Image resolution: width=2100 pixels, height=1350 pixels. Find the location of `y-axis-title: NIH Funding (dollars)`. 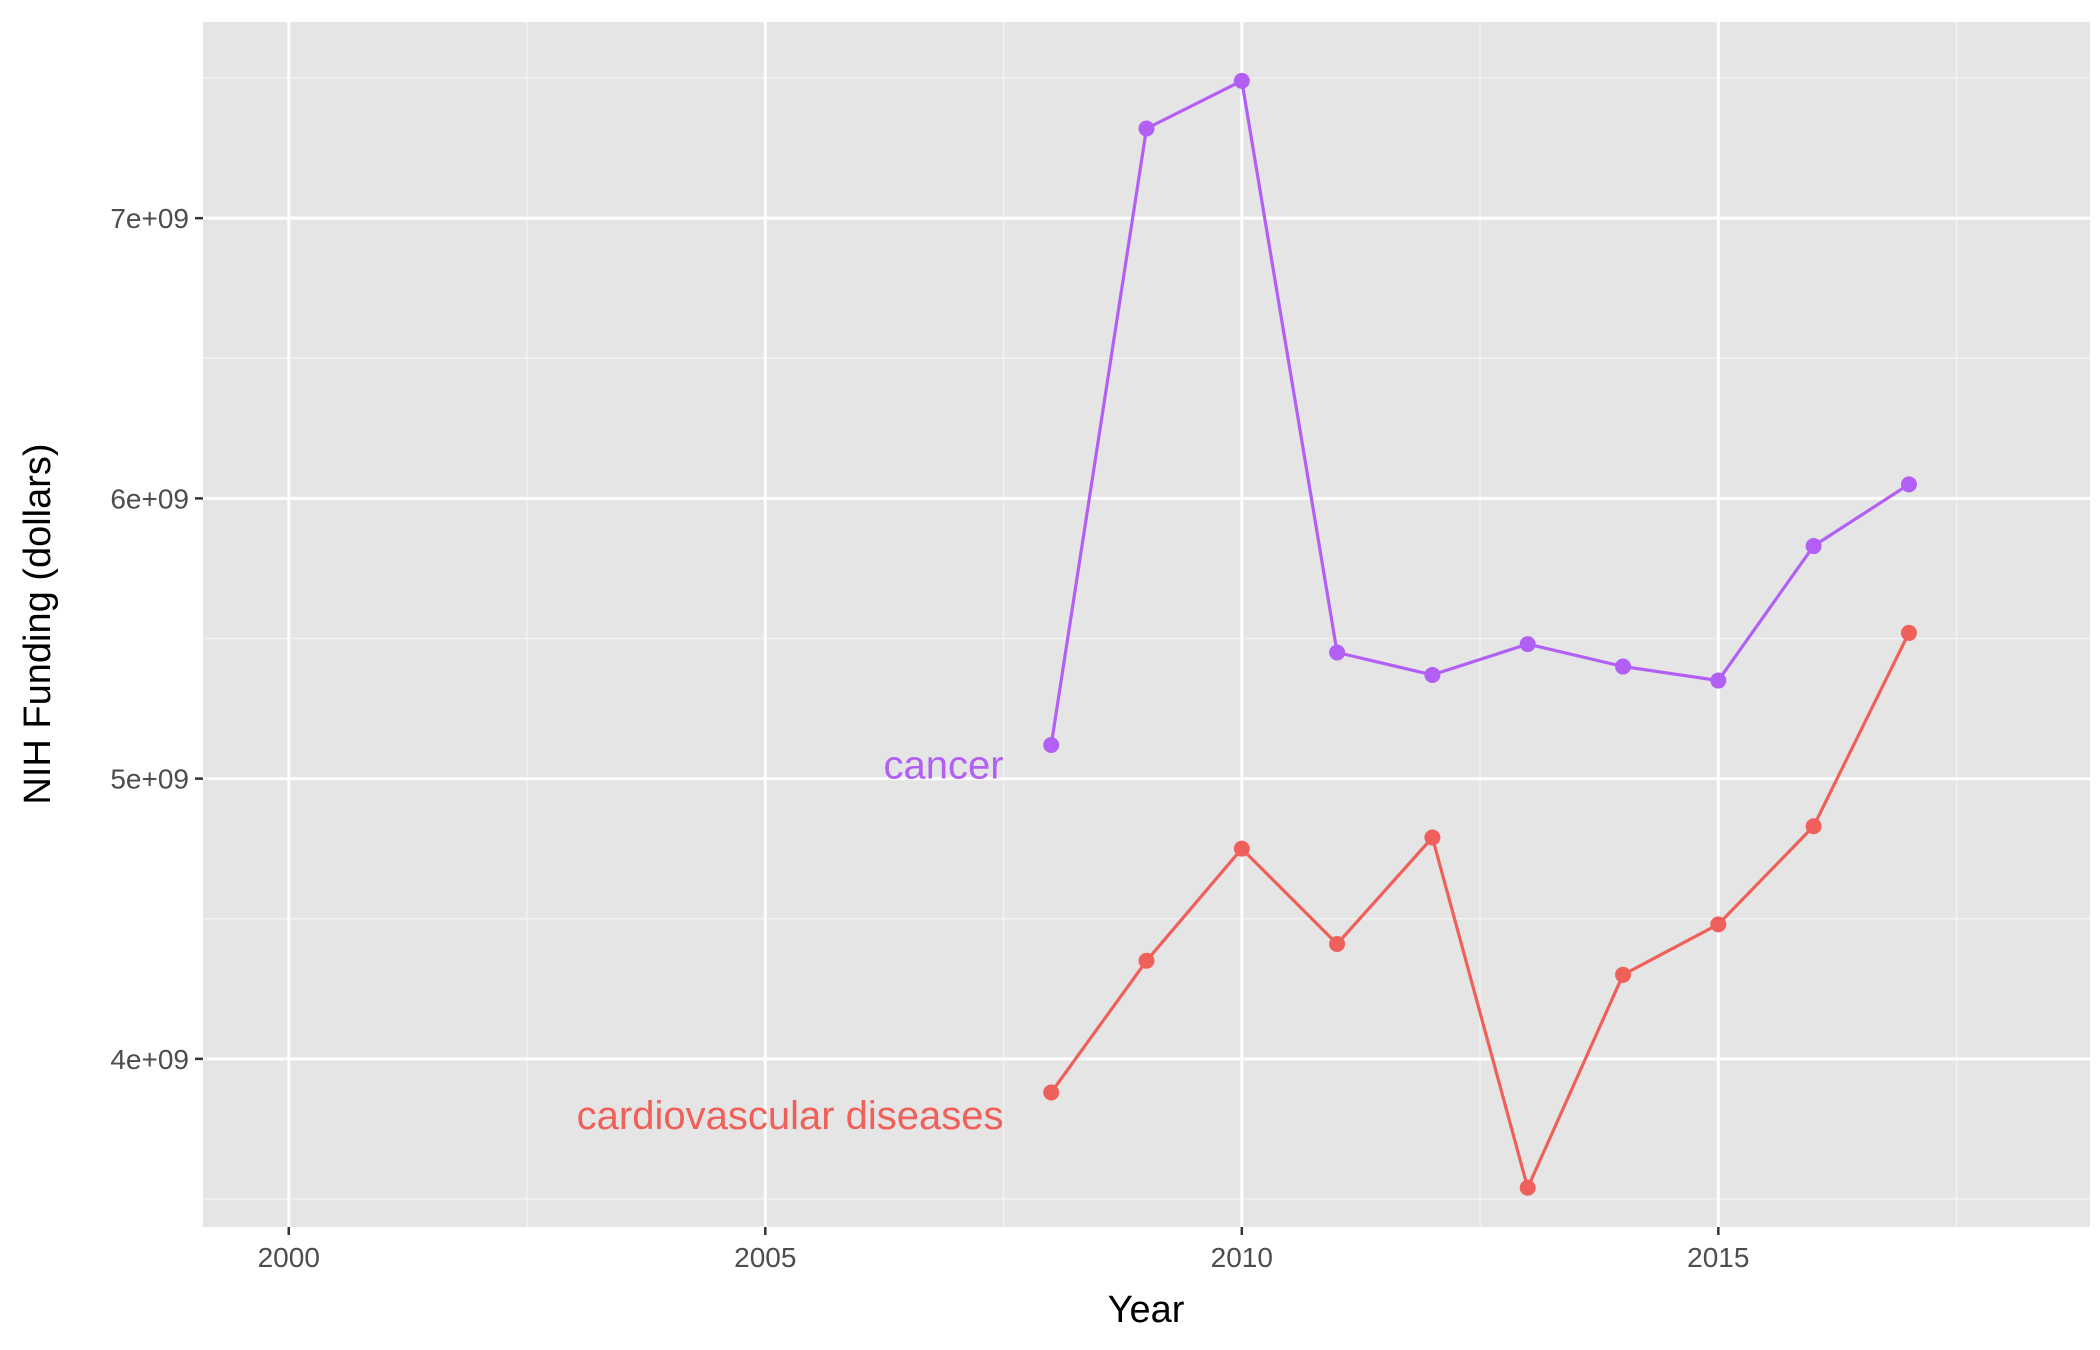

y-axis-title: NIH Funding (dollars) is located at coordinates (38, 623).